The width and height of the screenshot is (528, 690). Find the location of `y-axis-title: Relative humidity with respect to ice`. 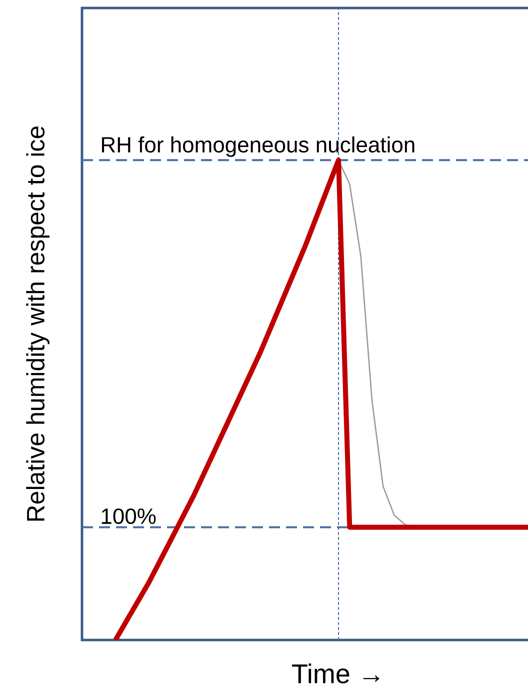

y-axis-title: Relative humidity with respect to ice is located at coordinates (38, 323).